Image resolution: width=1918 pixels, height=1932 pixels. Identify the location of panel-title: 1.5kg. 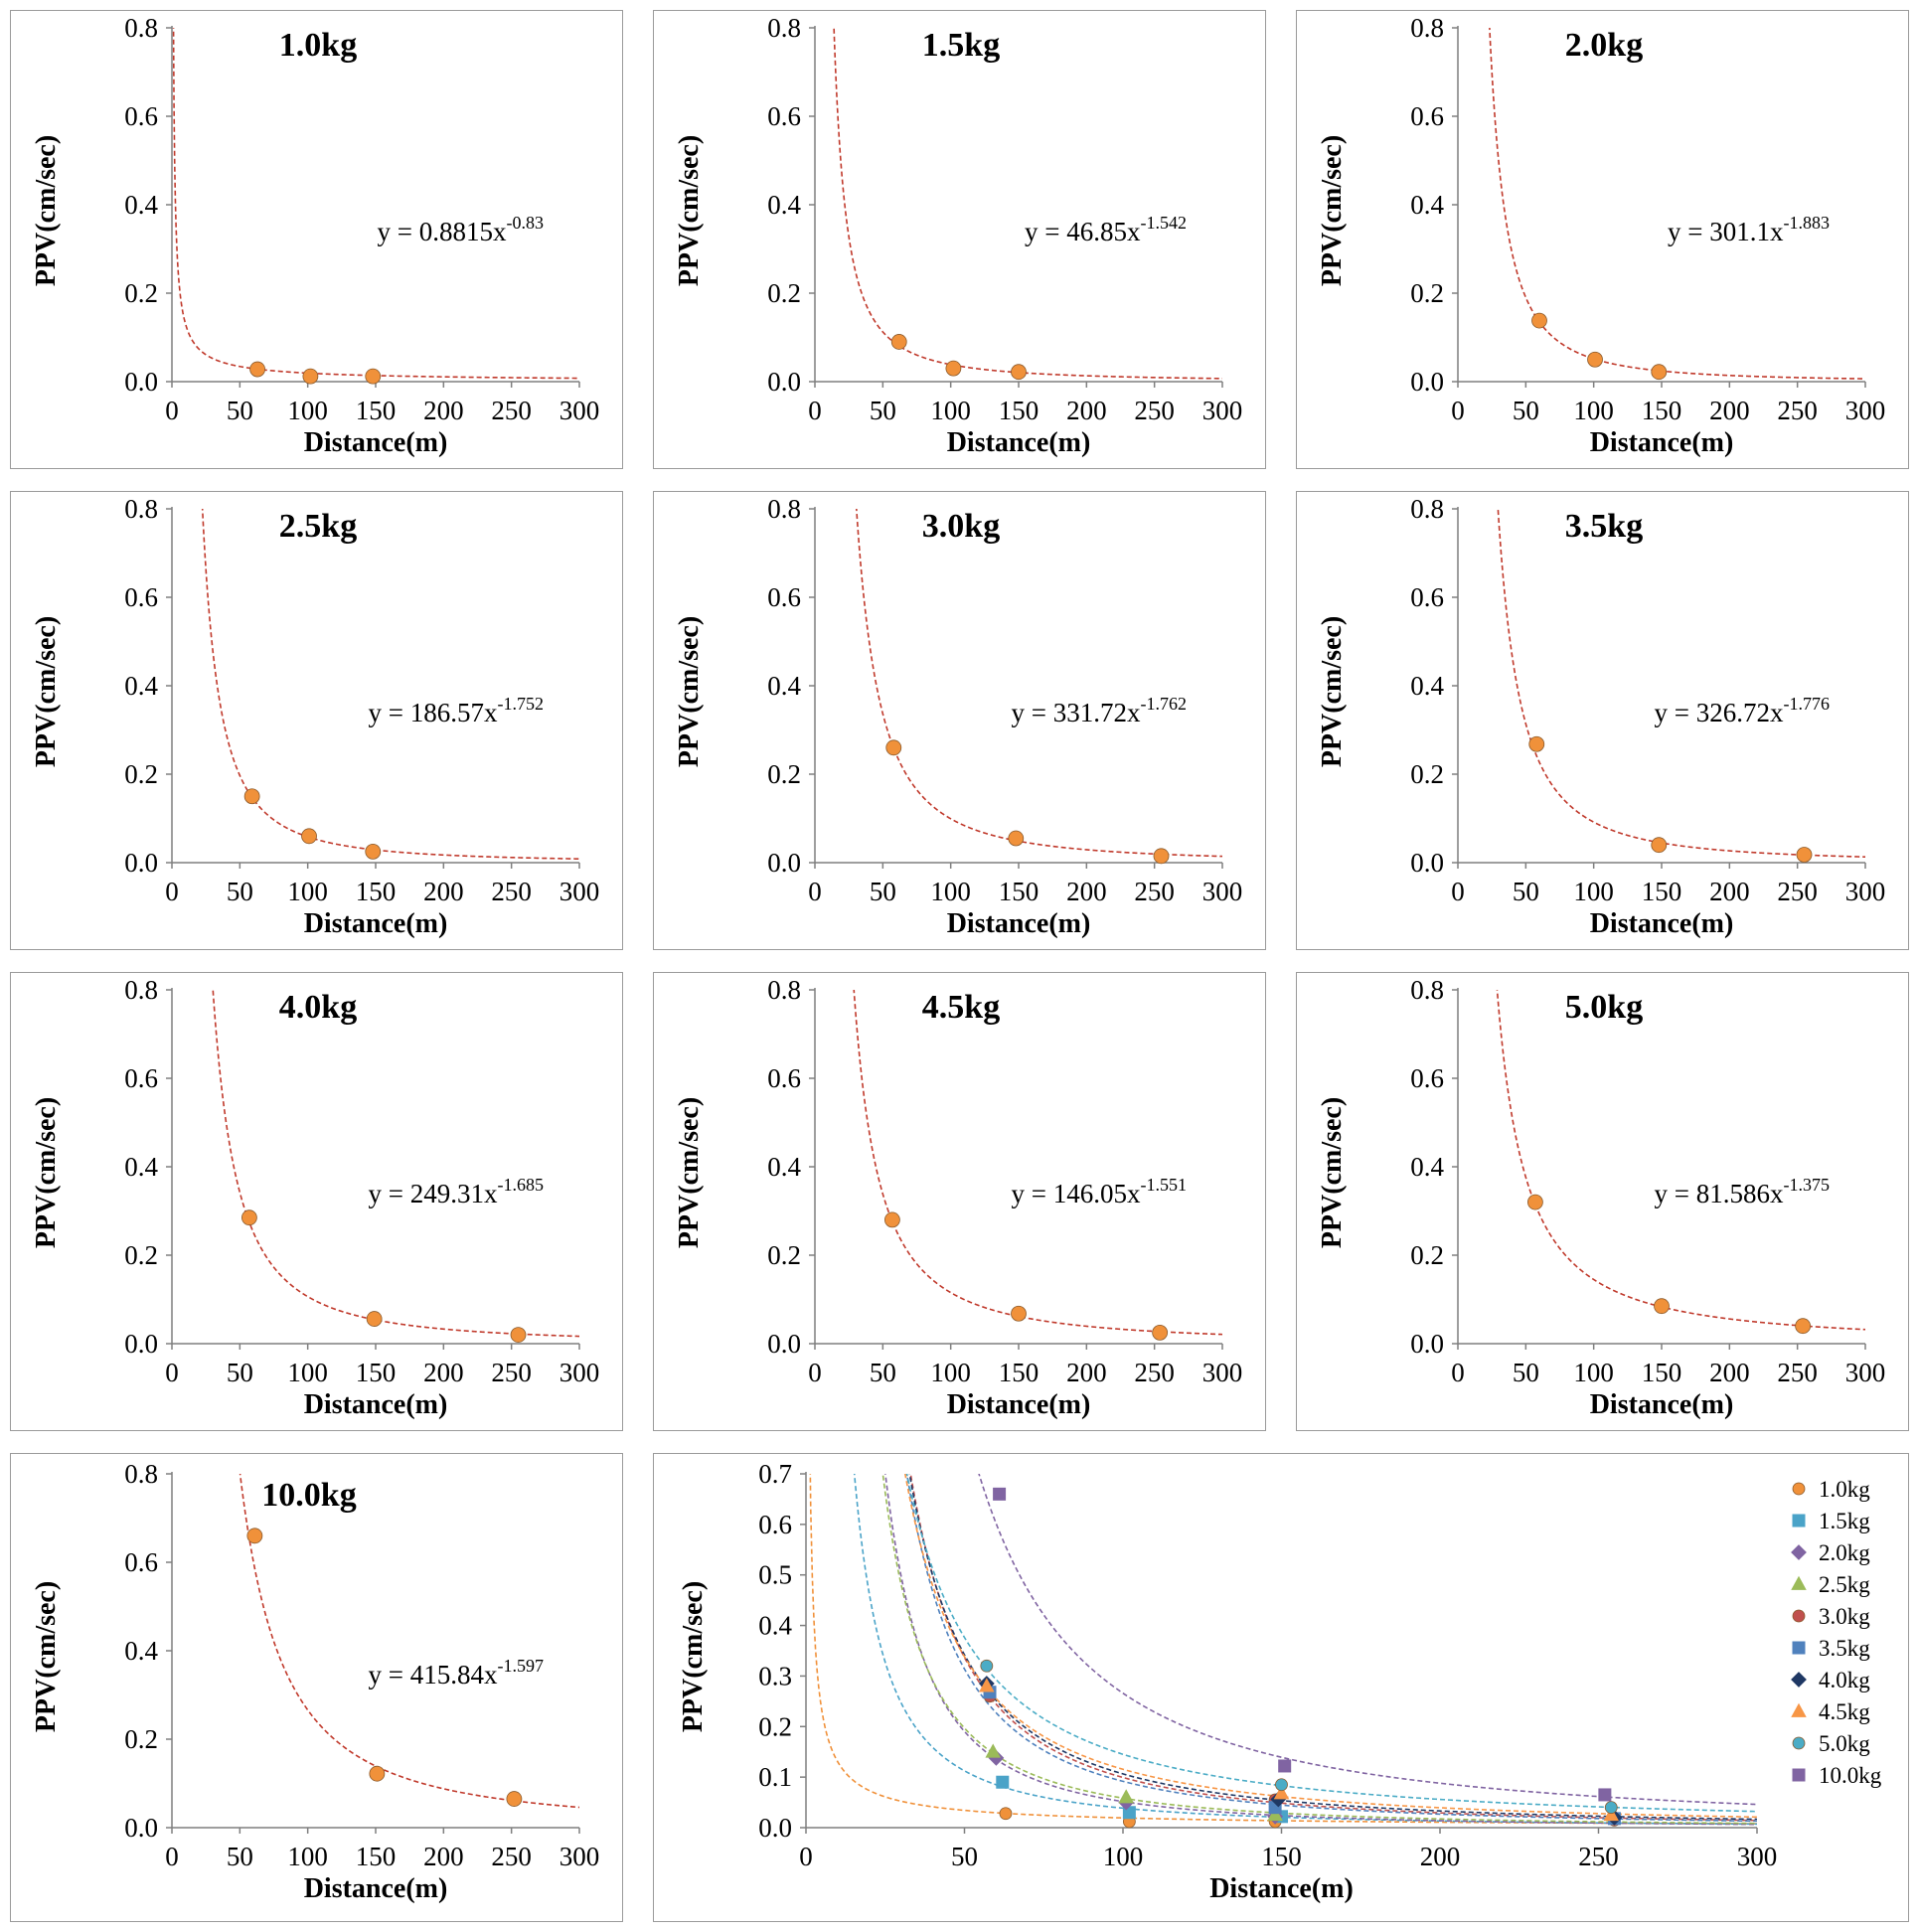
(961, 45).